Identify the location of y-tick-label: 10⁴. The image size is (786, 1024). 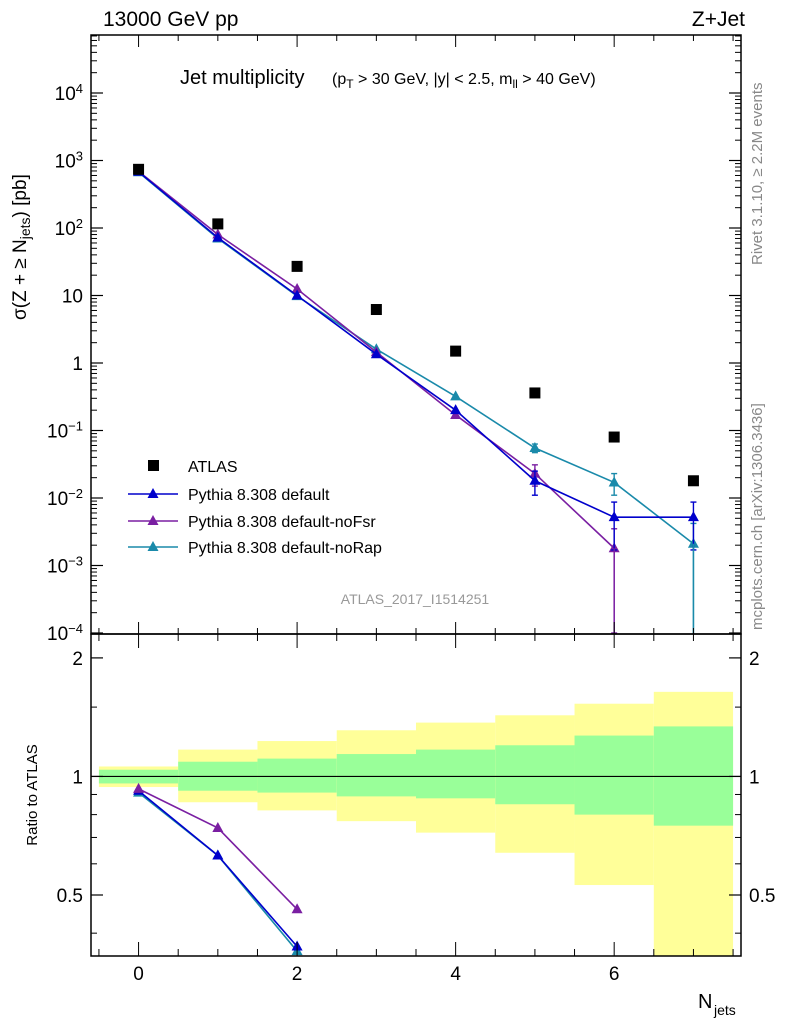
(69, 93).